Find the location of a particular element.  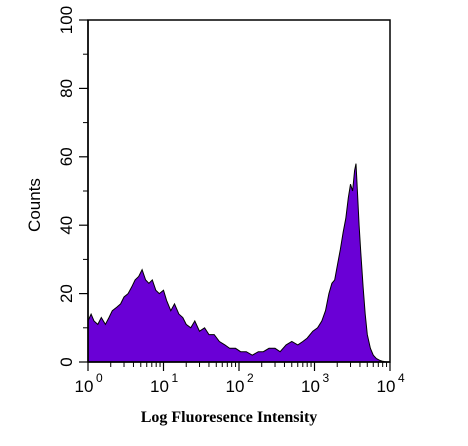

x-tick-exponent: 3 is located at coordinates (326, 378).